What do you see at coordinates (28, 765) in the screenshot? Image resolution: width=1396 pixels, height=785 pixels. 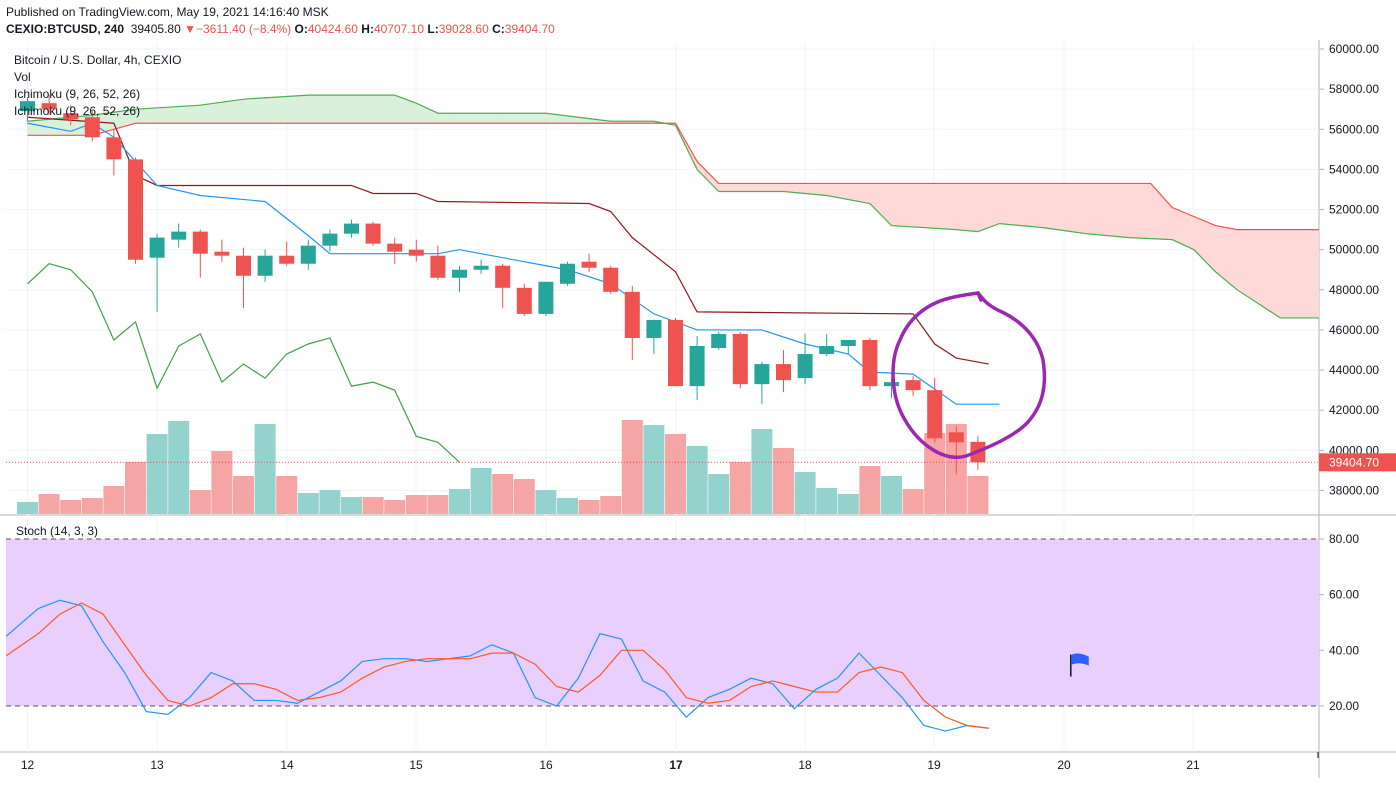 I see `x-tick-label: 12` at bounding box center [28, 765].